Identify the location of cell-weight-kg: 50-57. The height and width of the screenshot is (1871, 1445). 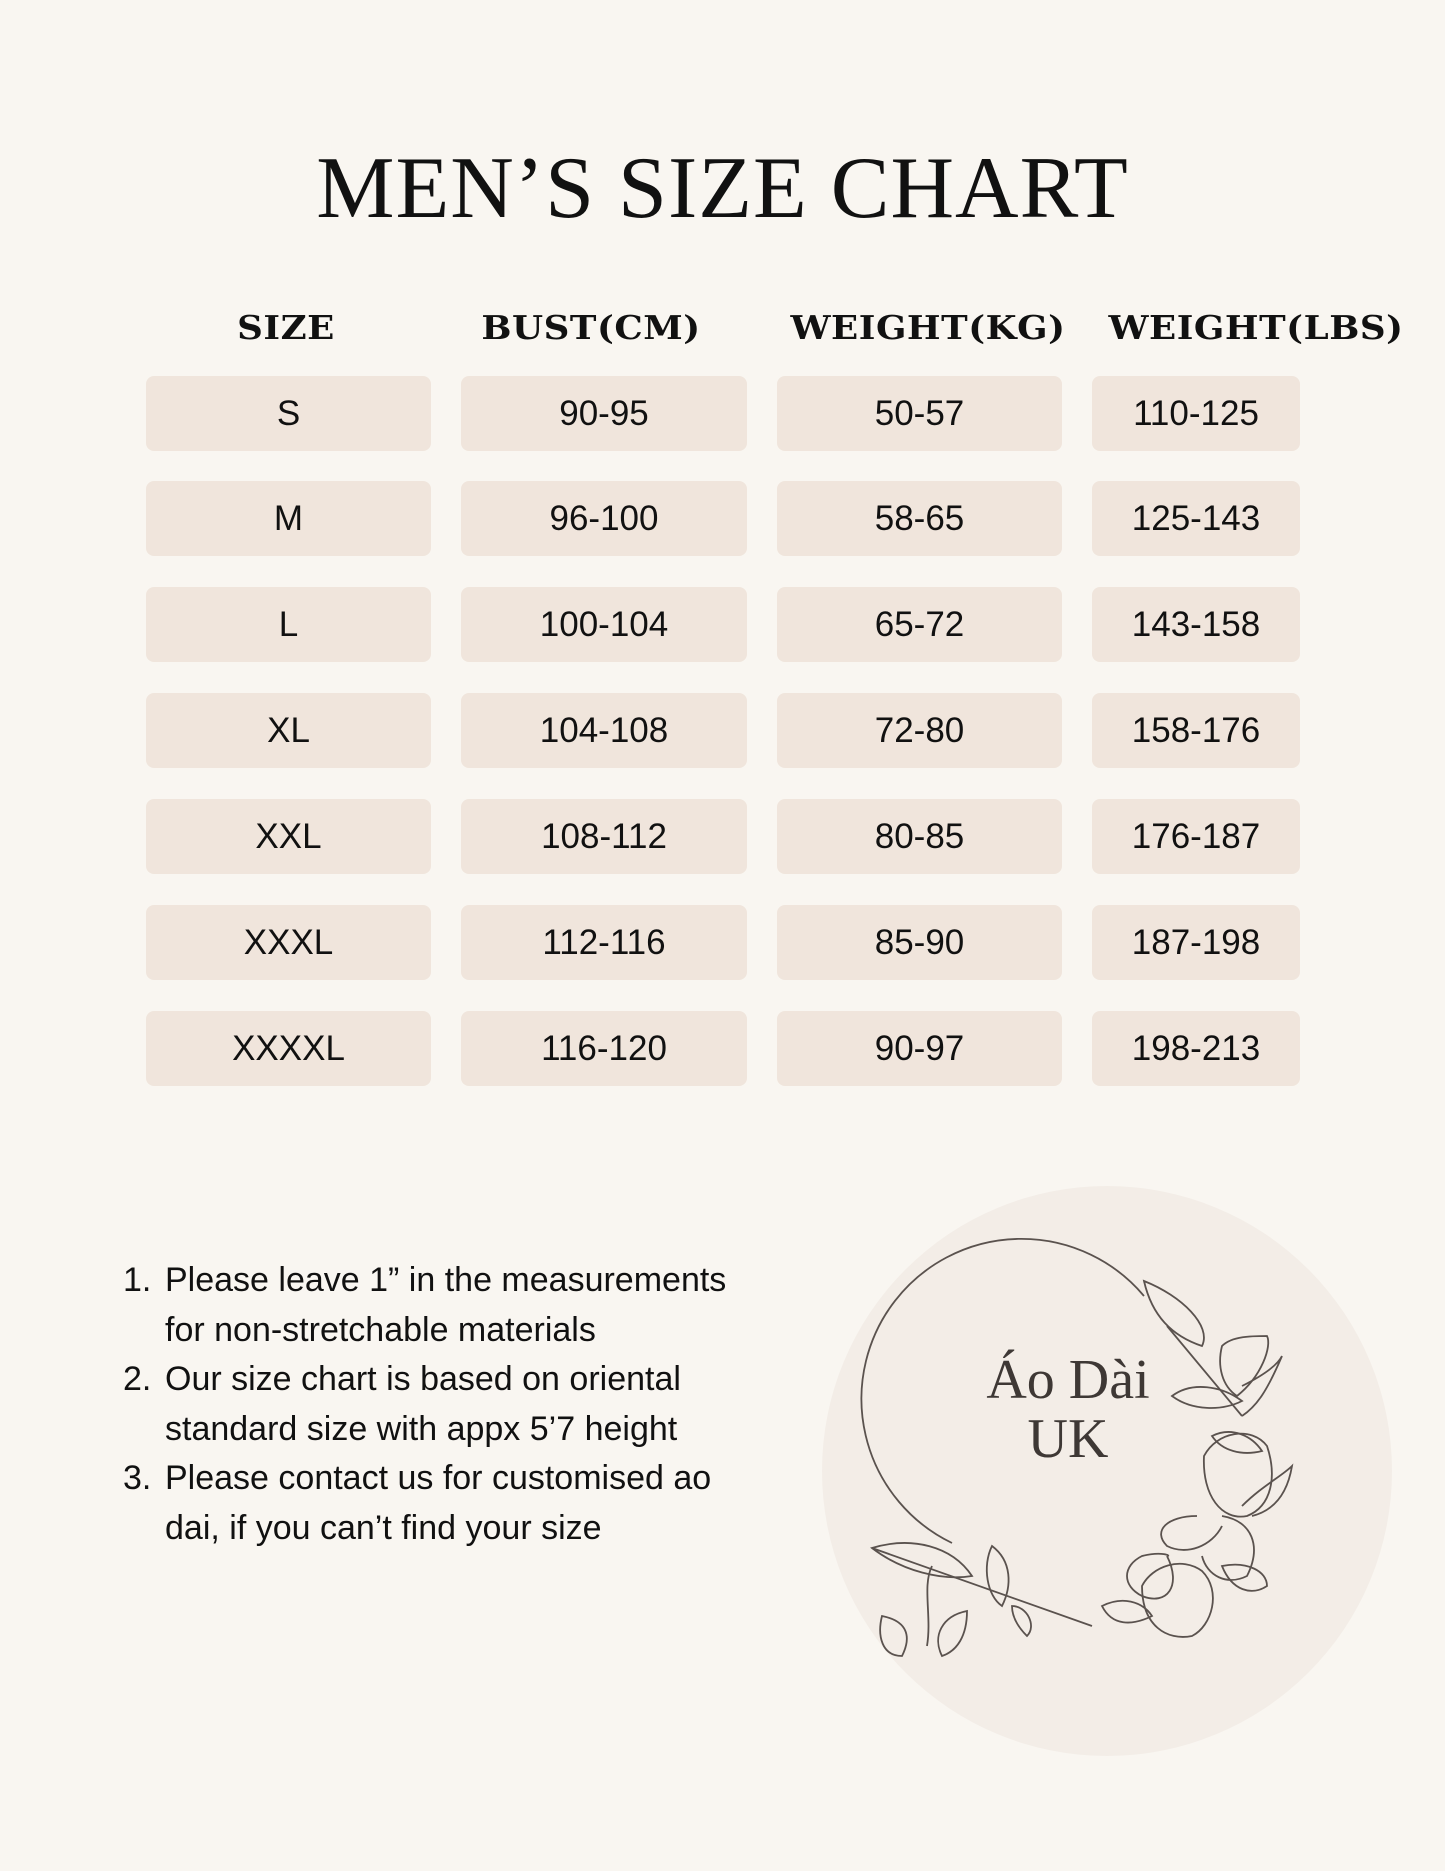
(919, 413).